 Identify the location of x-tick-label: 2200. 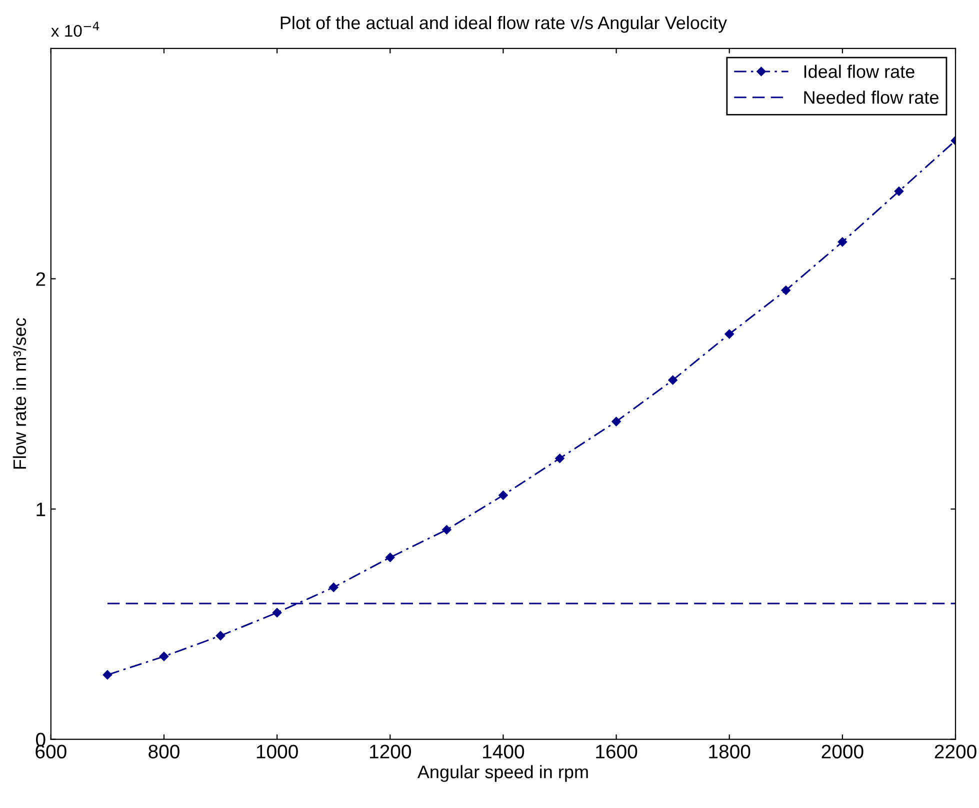
(955, 751).